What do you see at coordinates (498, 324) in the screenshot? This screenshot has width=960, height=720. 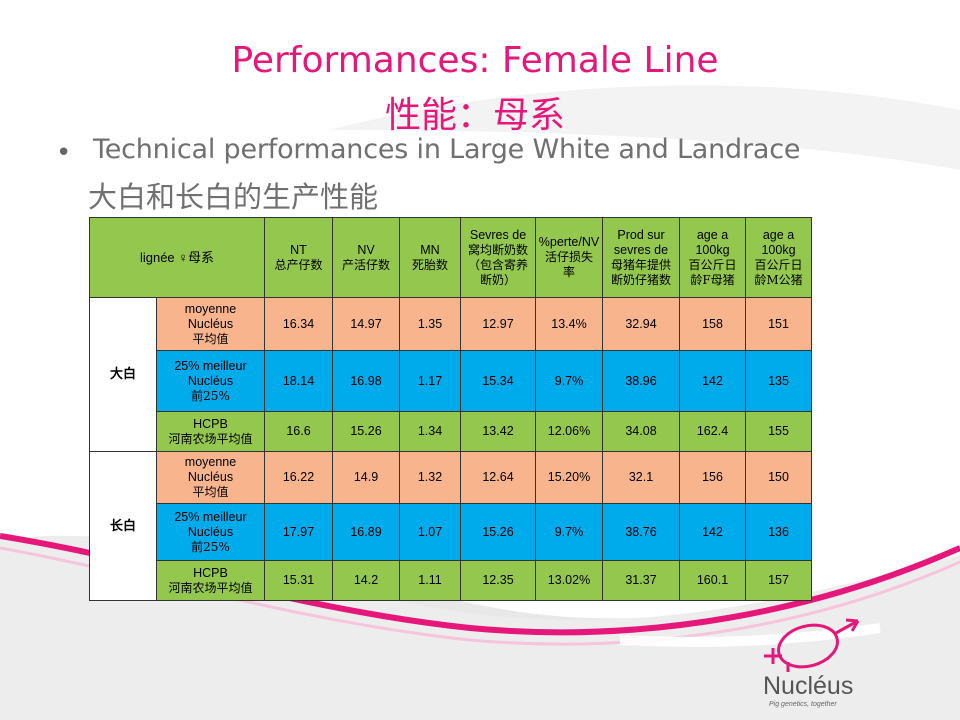 I see `table-cell: 12.97` at bounding box center [498, 324].